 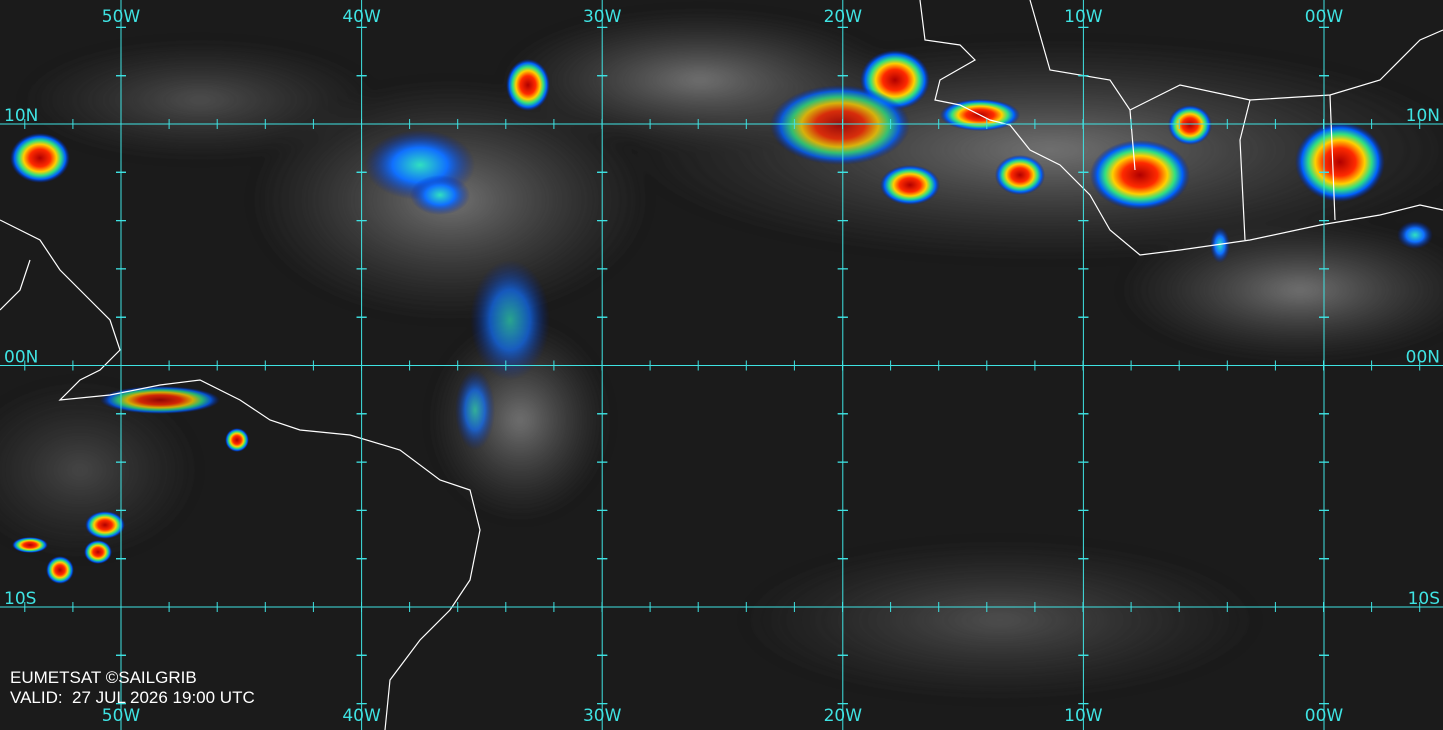 What do you see at coordinates (132, 697) in the screenshot?
I see `valid-time: VALID: 27 JUL 2026 19:00 UTC` at bounding box center [132, 697].